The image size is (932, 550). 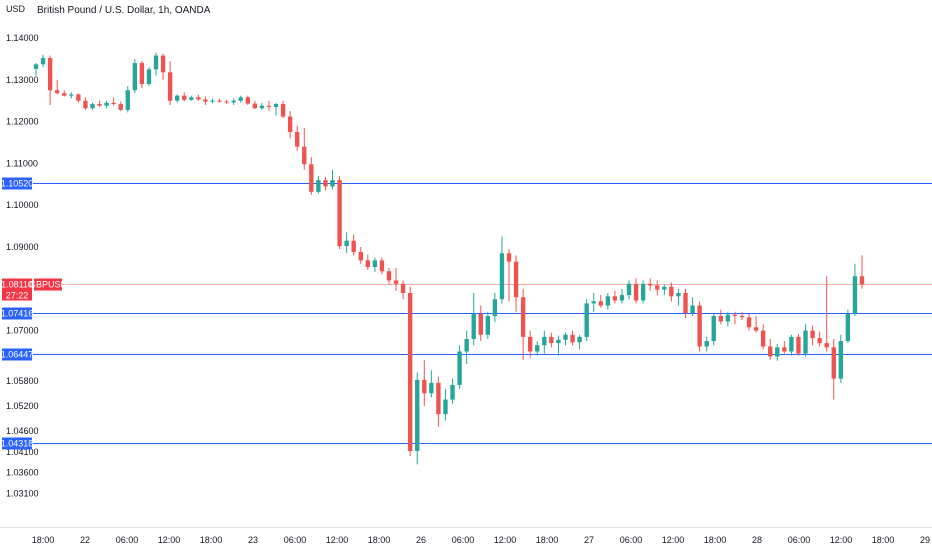 I want to click on y-tick-label: 1.13000, so click(x=22, y=80).